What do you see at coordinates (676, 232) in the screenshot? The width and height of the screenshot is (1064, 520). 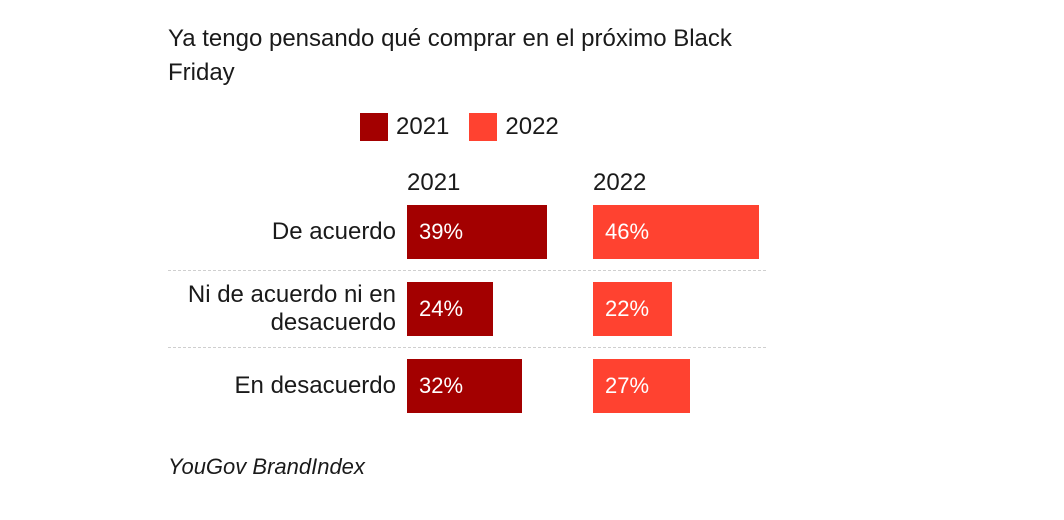 I see `bar-2022-de-acuerdo: 46%` at bounding box center [676, 232].